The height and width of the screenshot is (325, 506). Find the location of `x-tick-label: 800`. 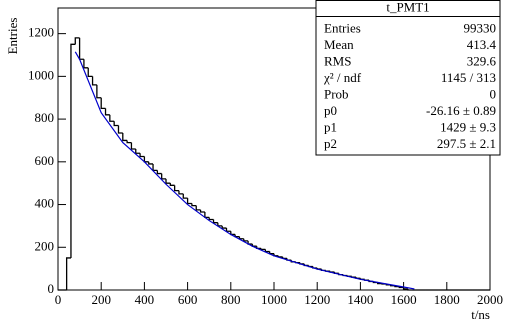

x-tick-label: 800 is located at coordinates (231, 299).